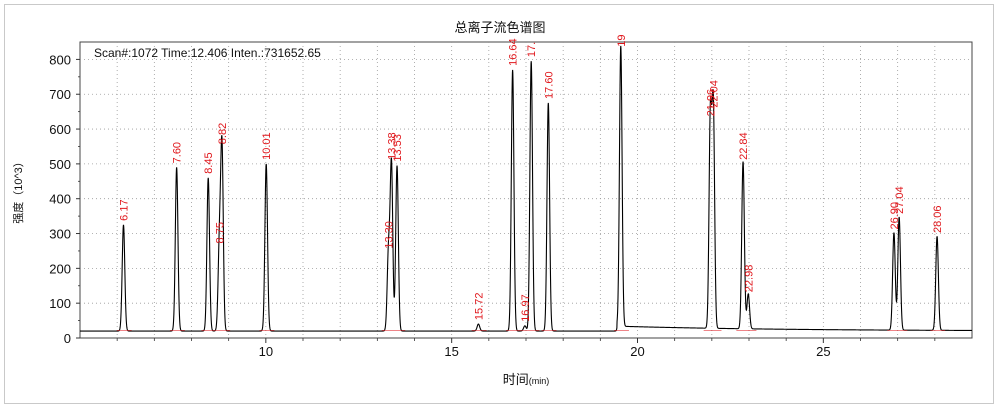 The width and height of the screenshot is (1000, 410). I want to click on peak-label: 15.72, so click(479, 307).